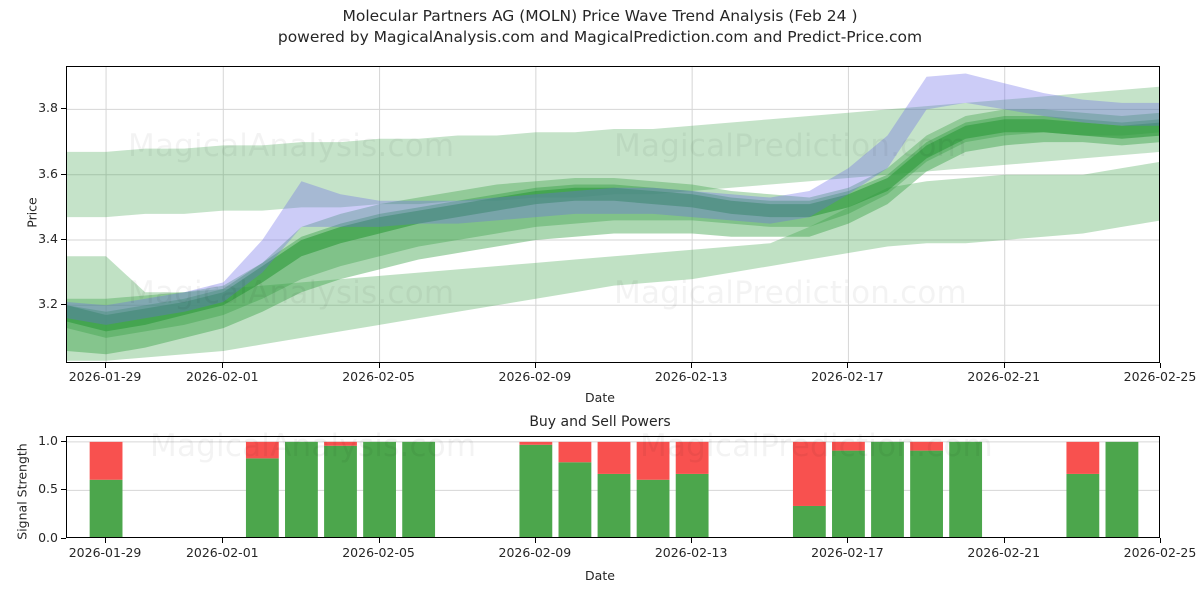 This screenshot has height=600, width=1200. I want to click on price-x-tick: 2026-01-29, so click(105, 376).